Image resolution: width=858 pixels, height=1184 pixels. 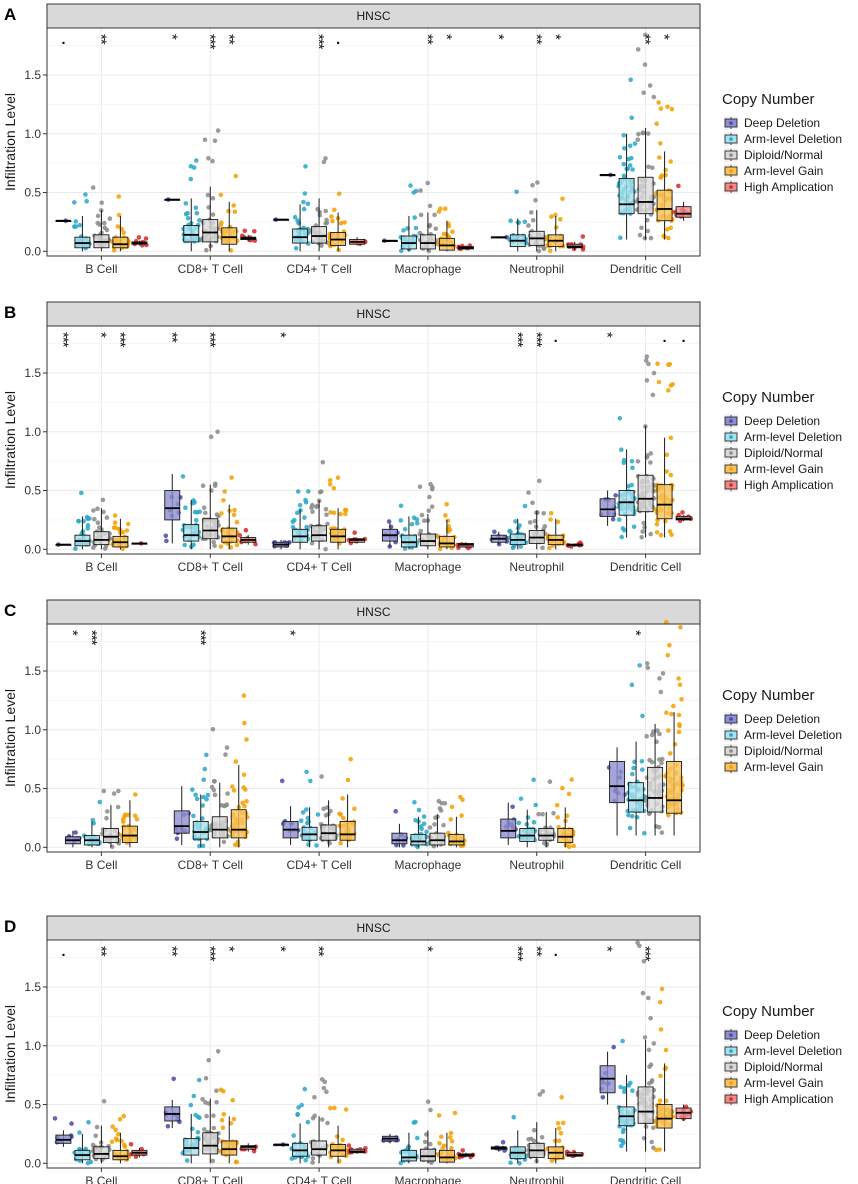 What do you see at coordinates (373, 440) in the screenshot?
I see `plot-area` at bounding box center [373, 440].